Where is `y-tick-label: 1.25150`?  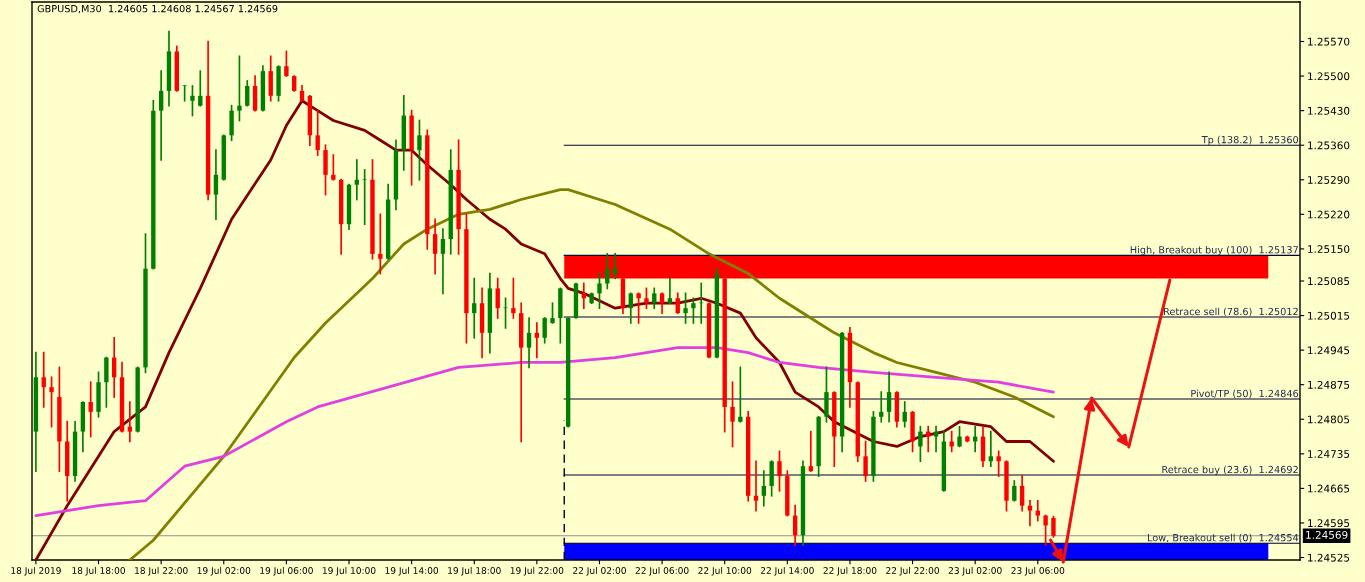 y-tick-label: 1.25150 is located at coordinates (1329, 249).